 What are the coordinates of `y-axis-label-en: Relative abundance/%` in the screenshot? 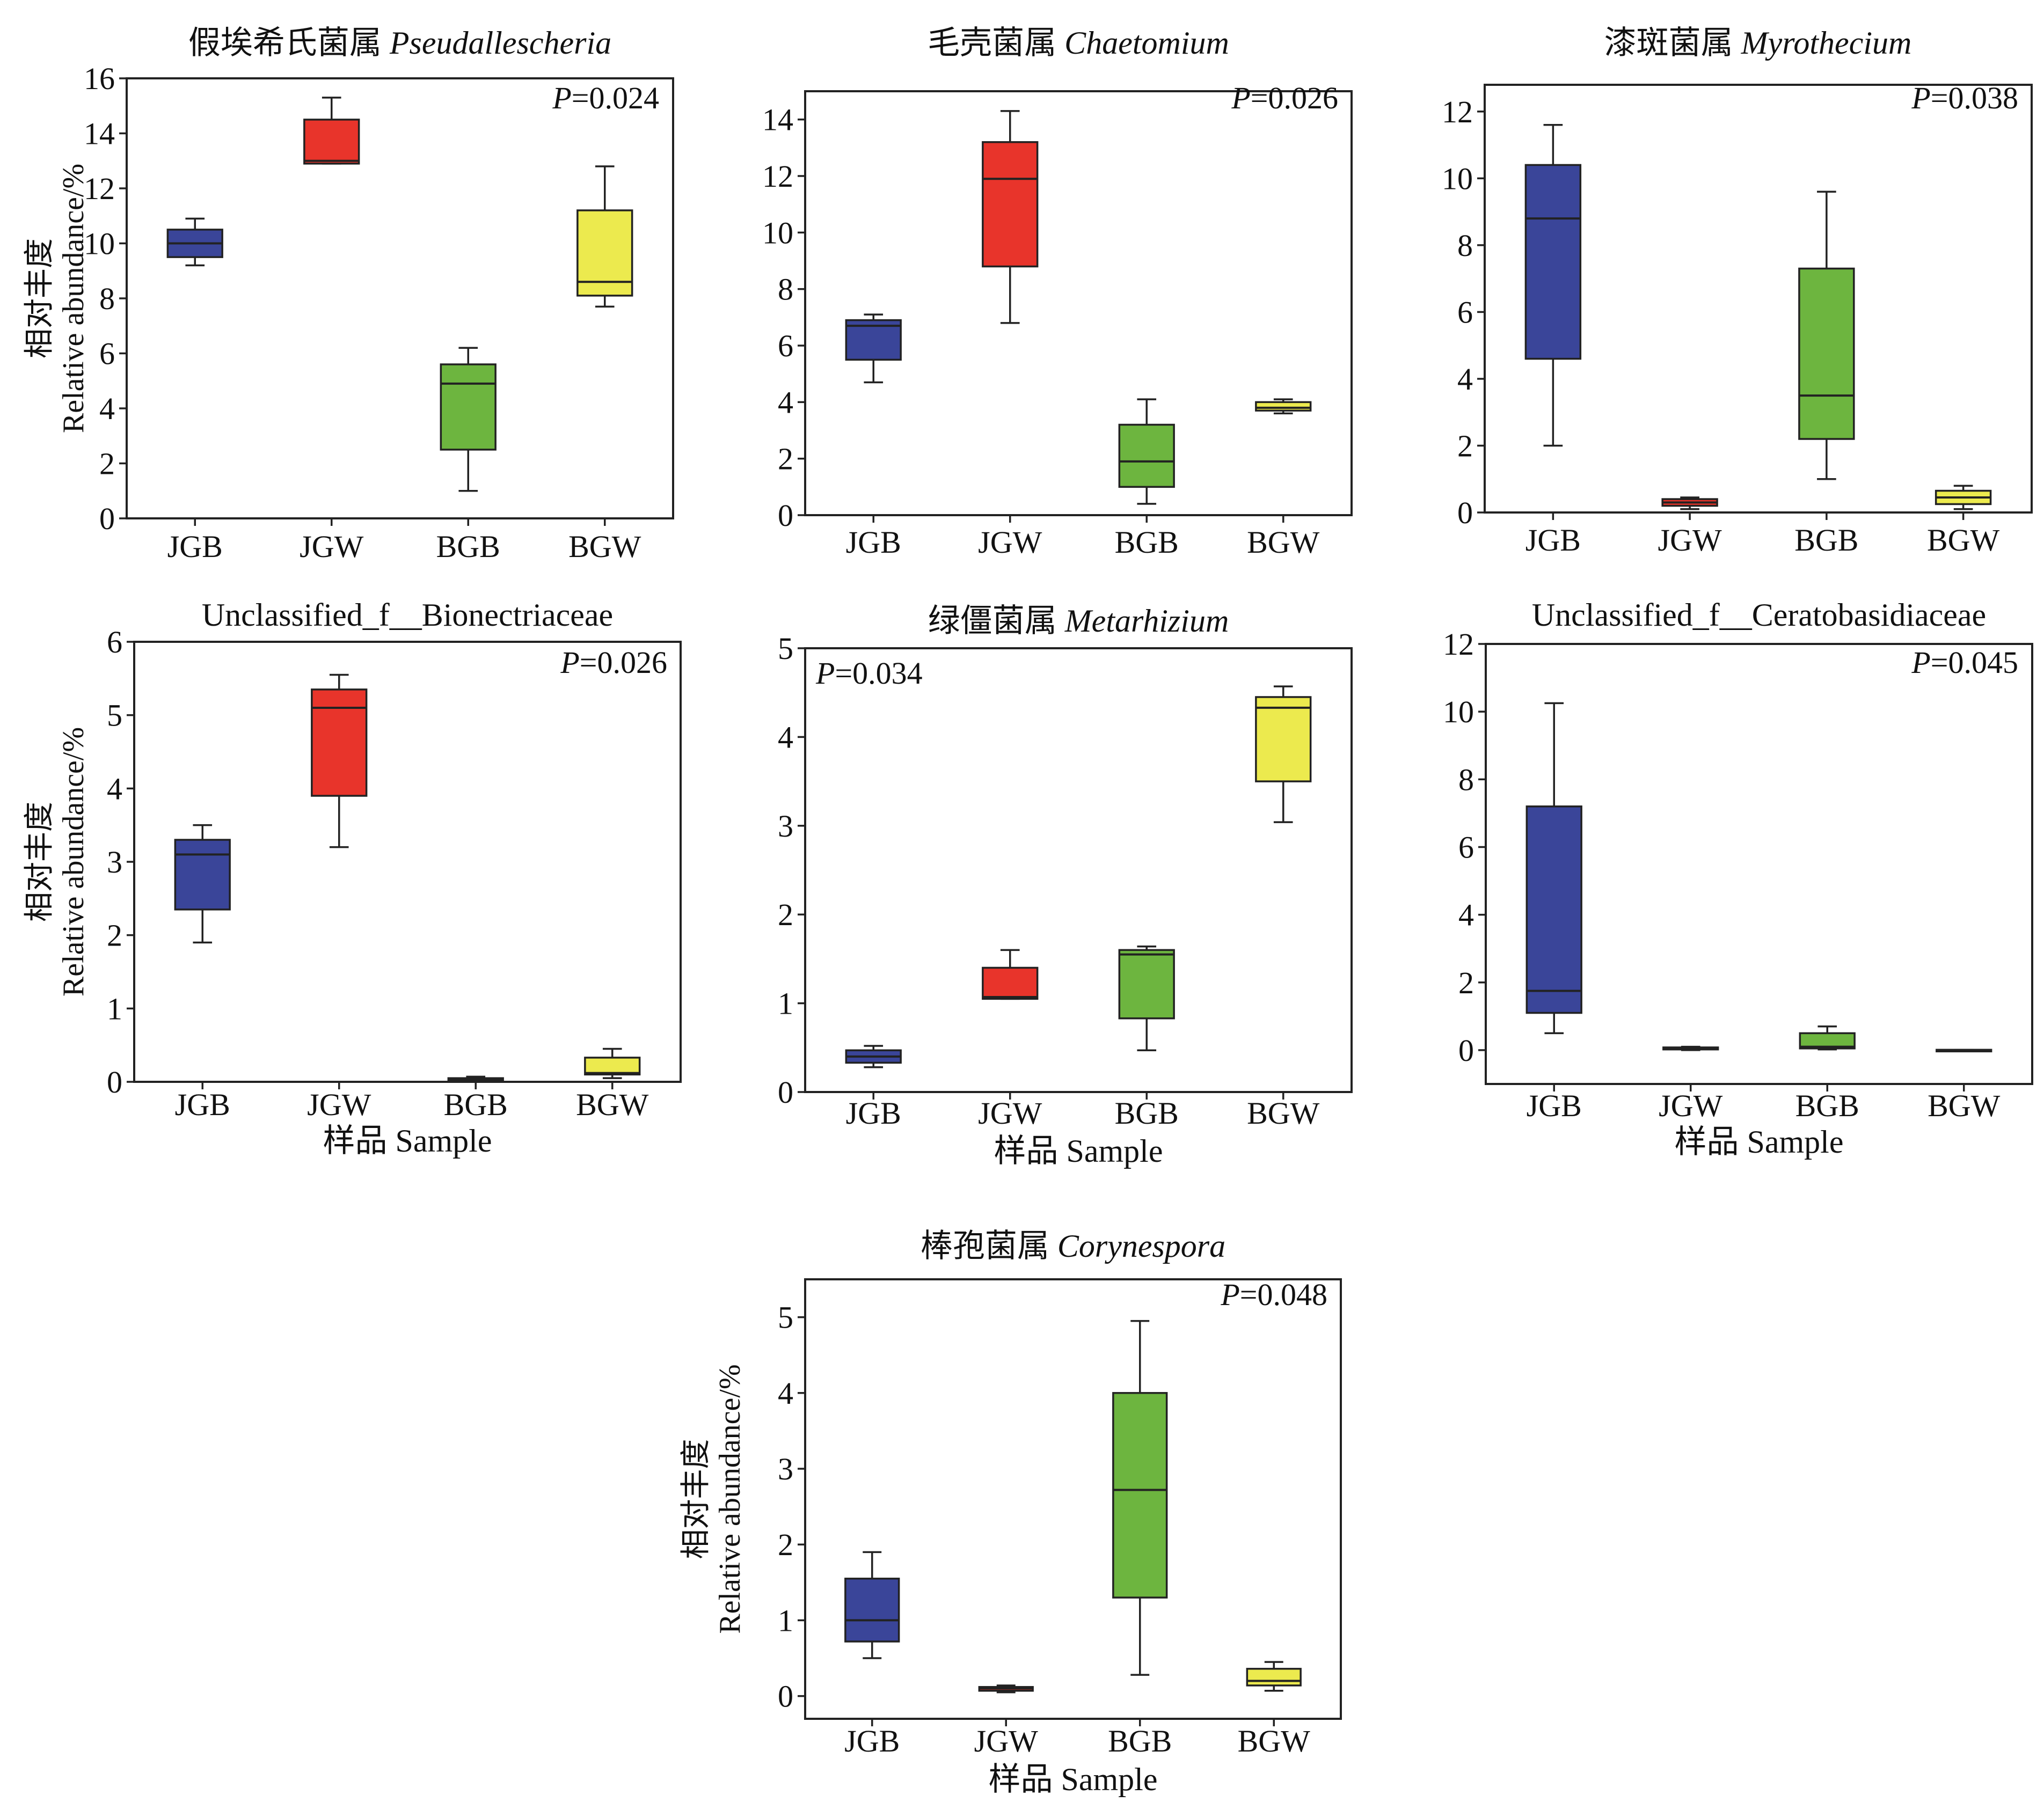 It's located at (73, 862).